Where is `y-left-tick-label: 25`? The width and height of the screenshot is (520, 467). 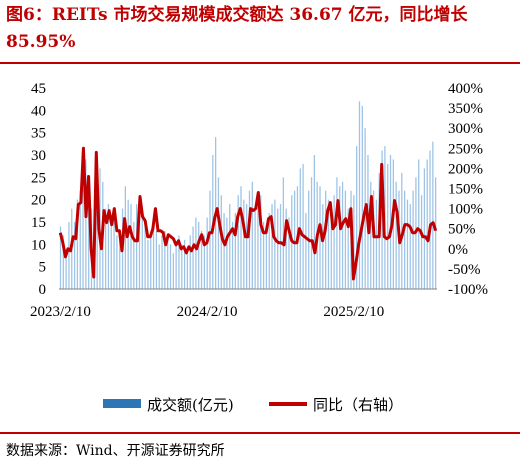 y-left-tick-label: 25 is located at coordinates (38, 178).